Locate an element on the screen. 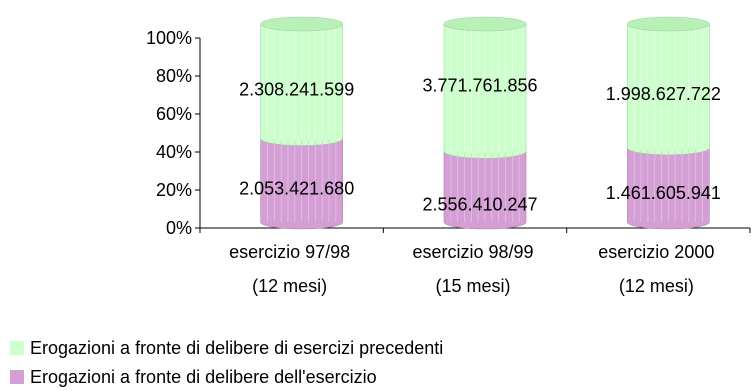  legend-swatch-purple is located at coordinates (17, 377).